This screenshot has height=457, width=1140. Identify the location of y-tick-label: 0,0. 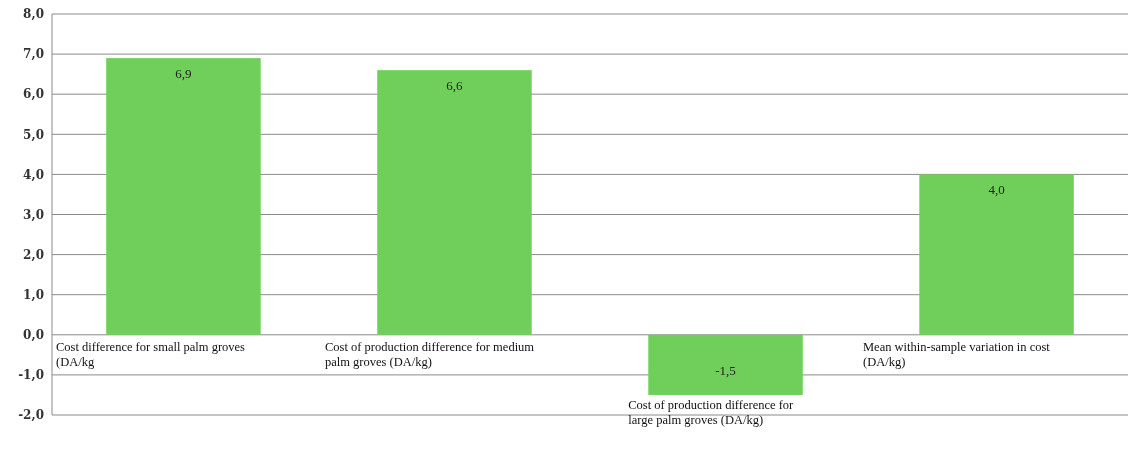
(33, 335).